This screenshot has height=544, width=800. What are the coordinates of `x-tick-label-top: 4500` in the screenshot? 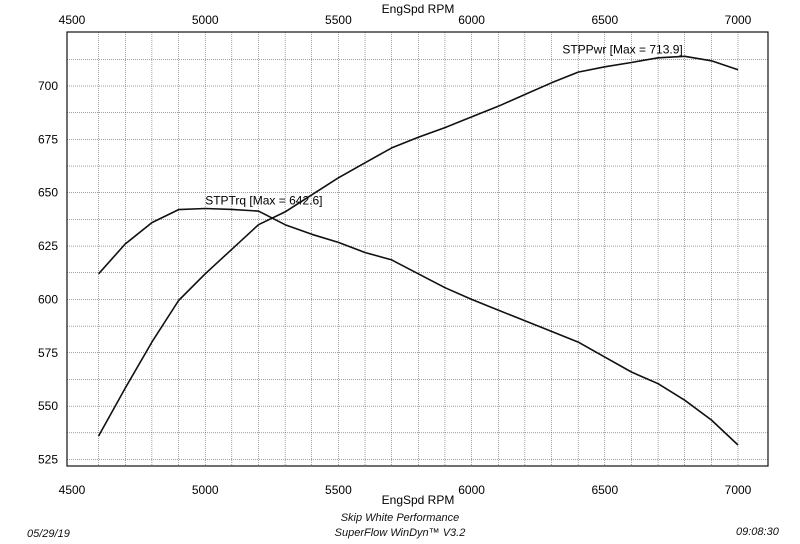 It's located at (72, 20).